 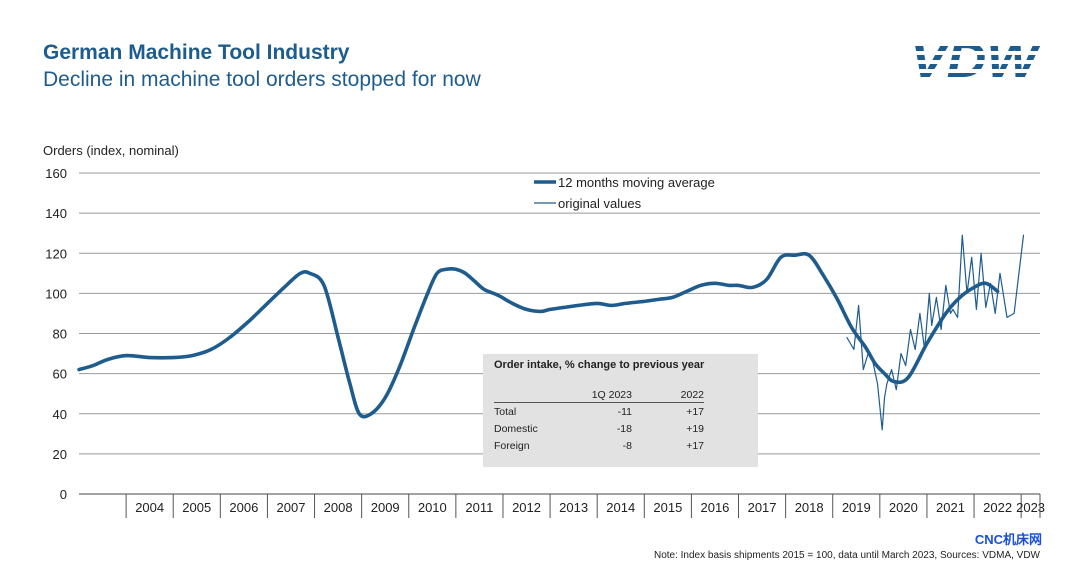 What do you see at coordinates (809, 507) in the screenshot?
I see `x-tick-label: 2018` at bounding box center [809, 507].